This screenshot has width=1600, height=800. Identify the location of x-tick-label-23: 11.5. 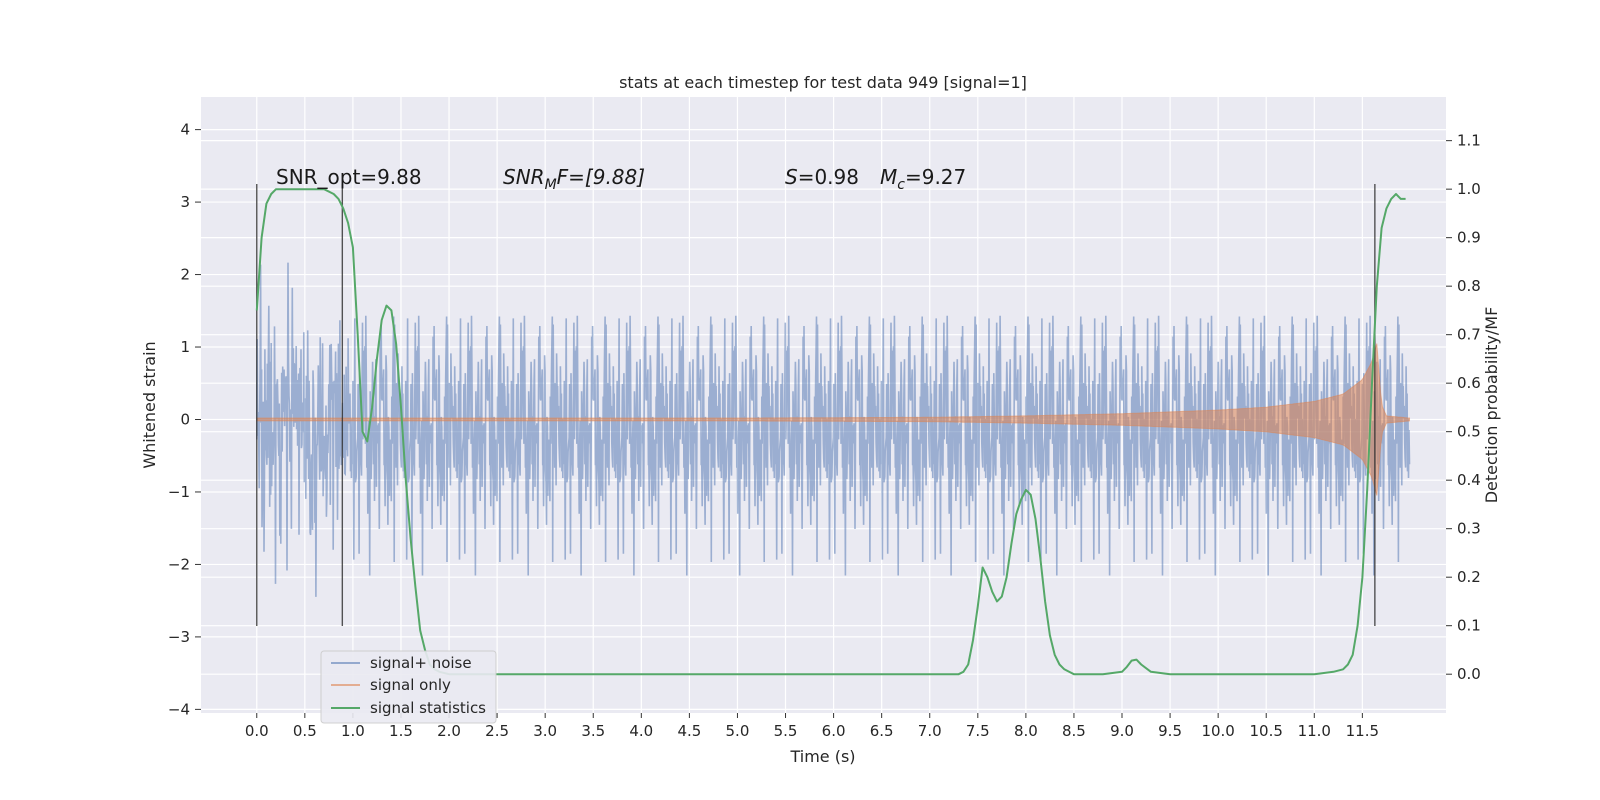
(1362, 731).